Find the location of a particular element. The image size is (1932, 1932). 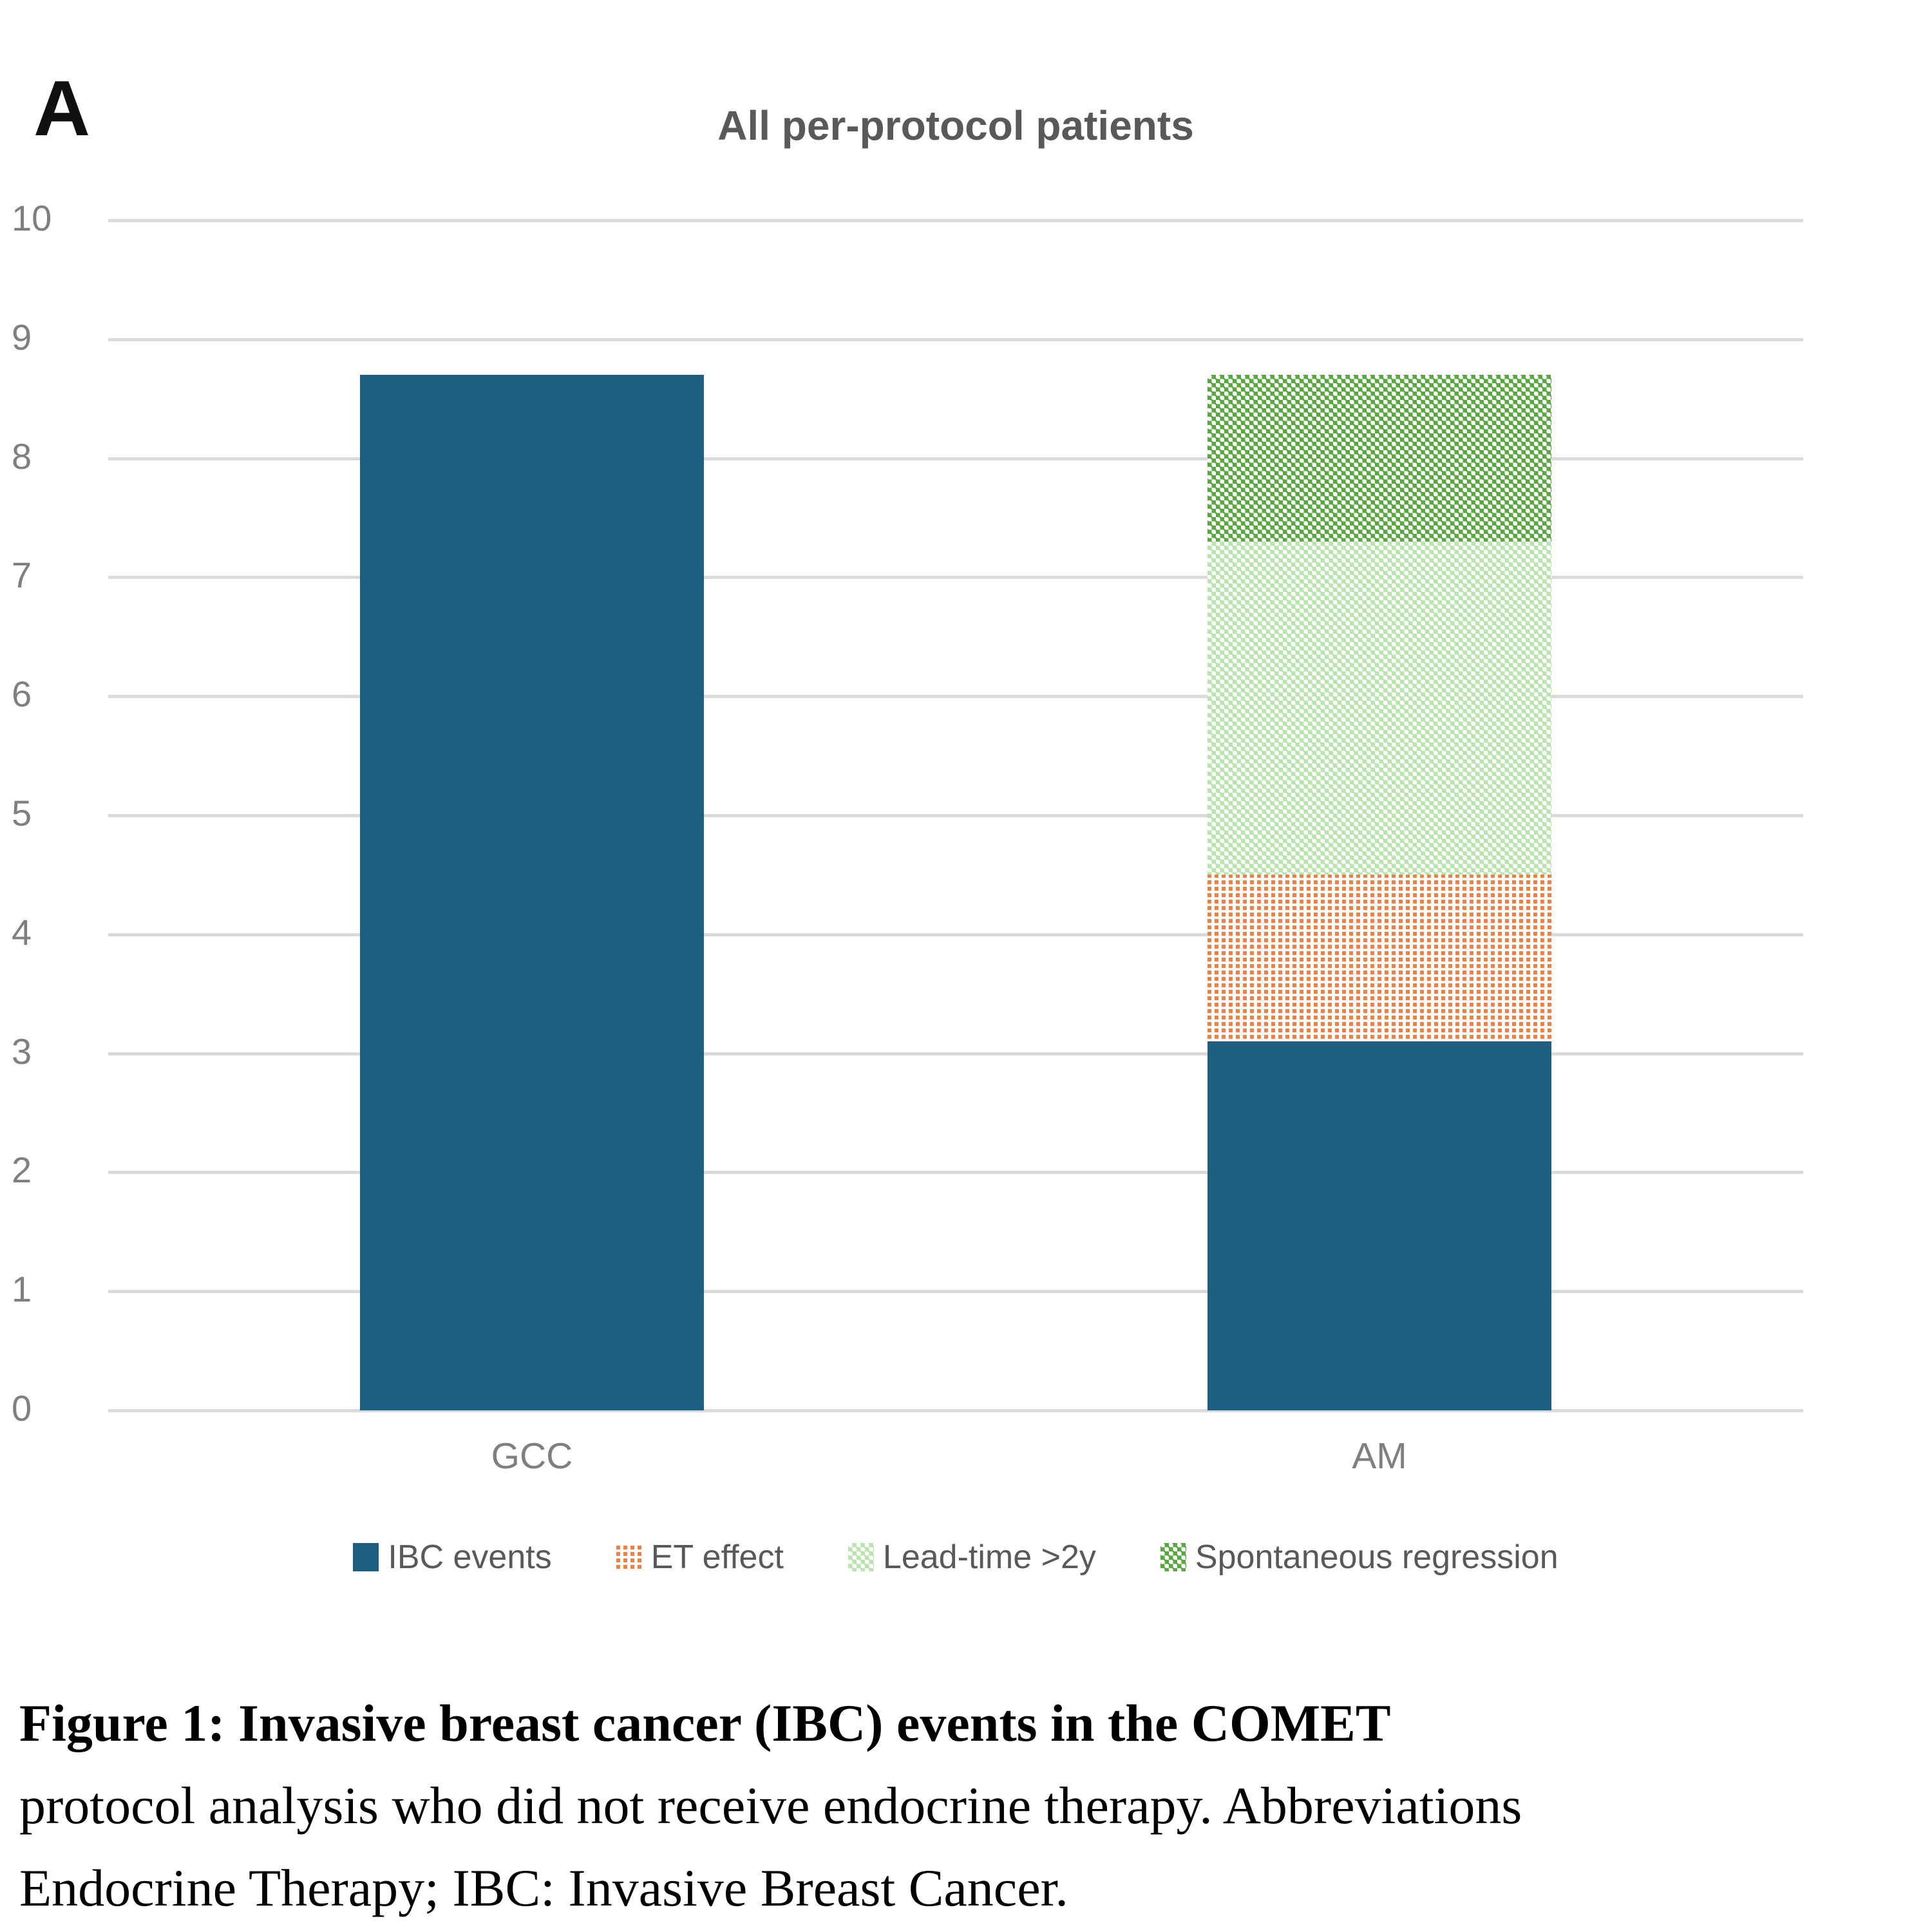

y-axis-tick-2: 2 is located at coordinates (22, 1170).